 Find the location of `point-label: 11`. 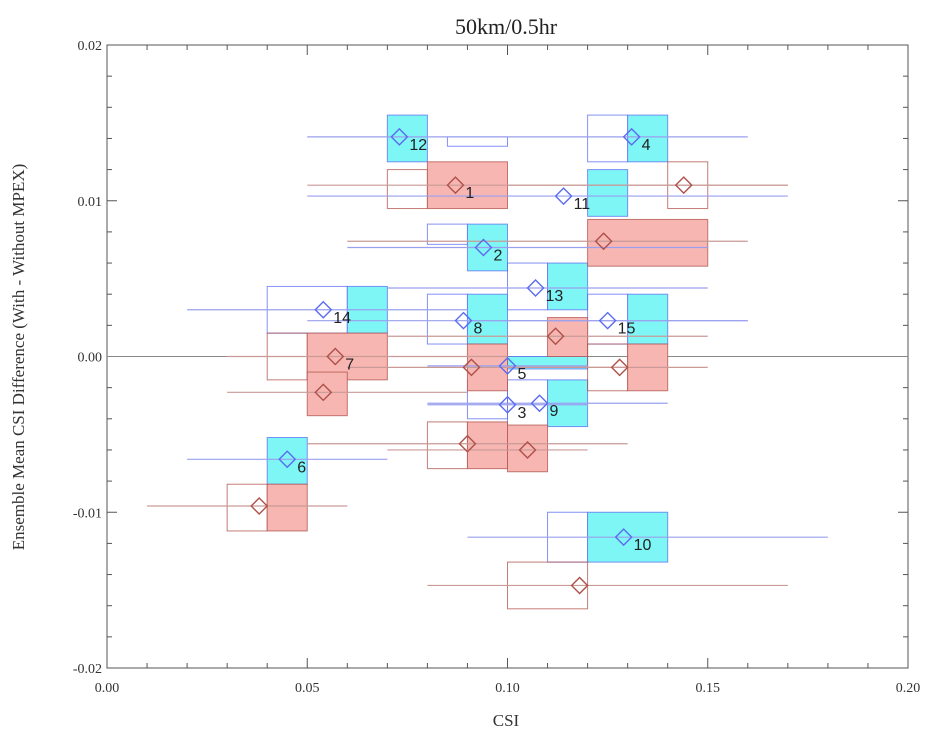

point-label: 11 is located at coordinates (582, 204).